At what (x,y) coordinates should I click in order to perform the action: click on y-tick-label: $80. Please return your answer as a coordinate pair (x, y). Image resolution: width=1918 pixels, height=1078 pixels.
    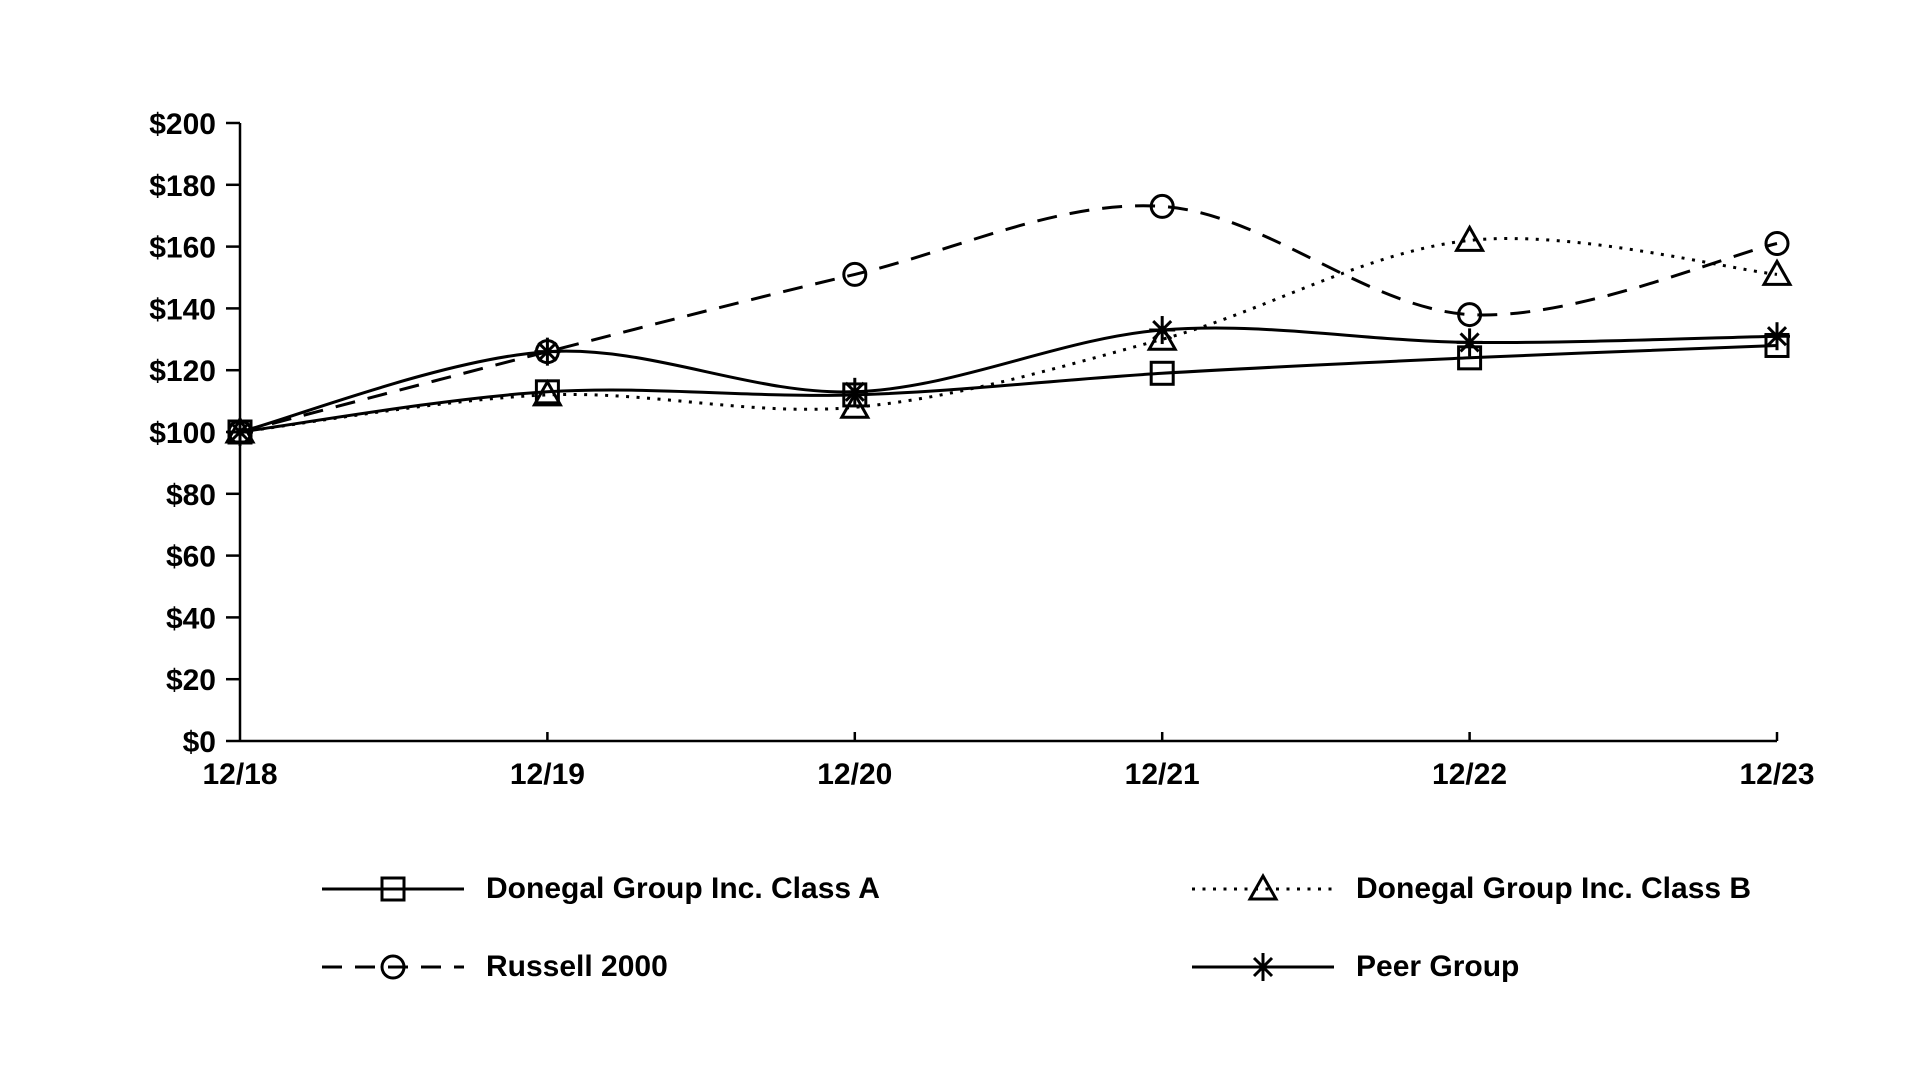
    Looking at the image, I should click on (191, 495).